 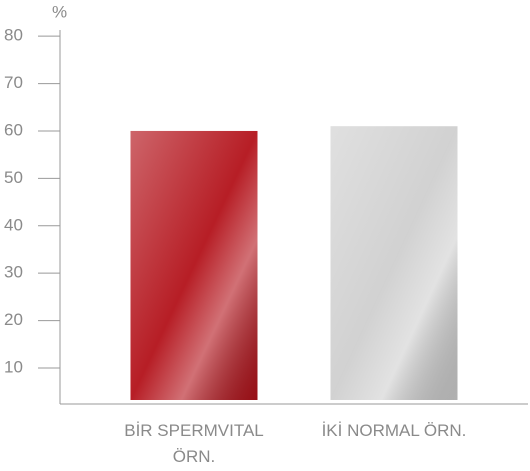 What do you see at coordinates (194, 443) in the screenshot?
I see `x-tick-label: BİR SPERMVITAL ÖRN.` at bounding box center [194, 443].